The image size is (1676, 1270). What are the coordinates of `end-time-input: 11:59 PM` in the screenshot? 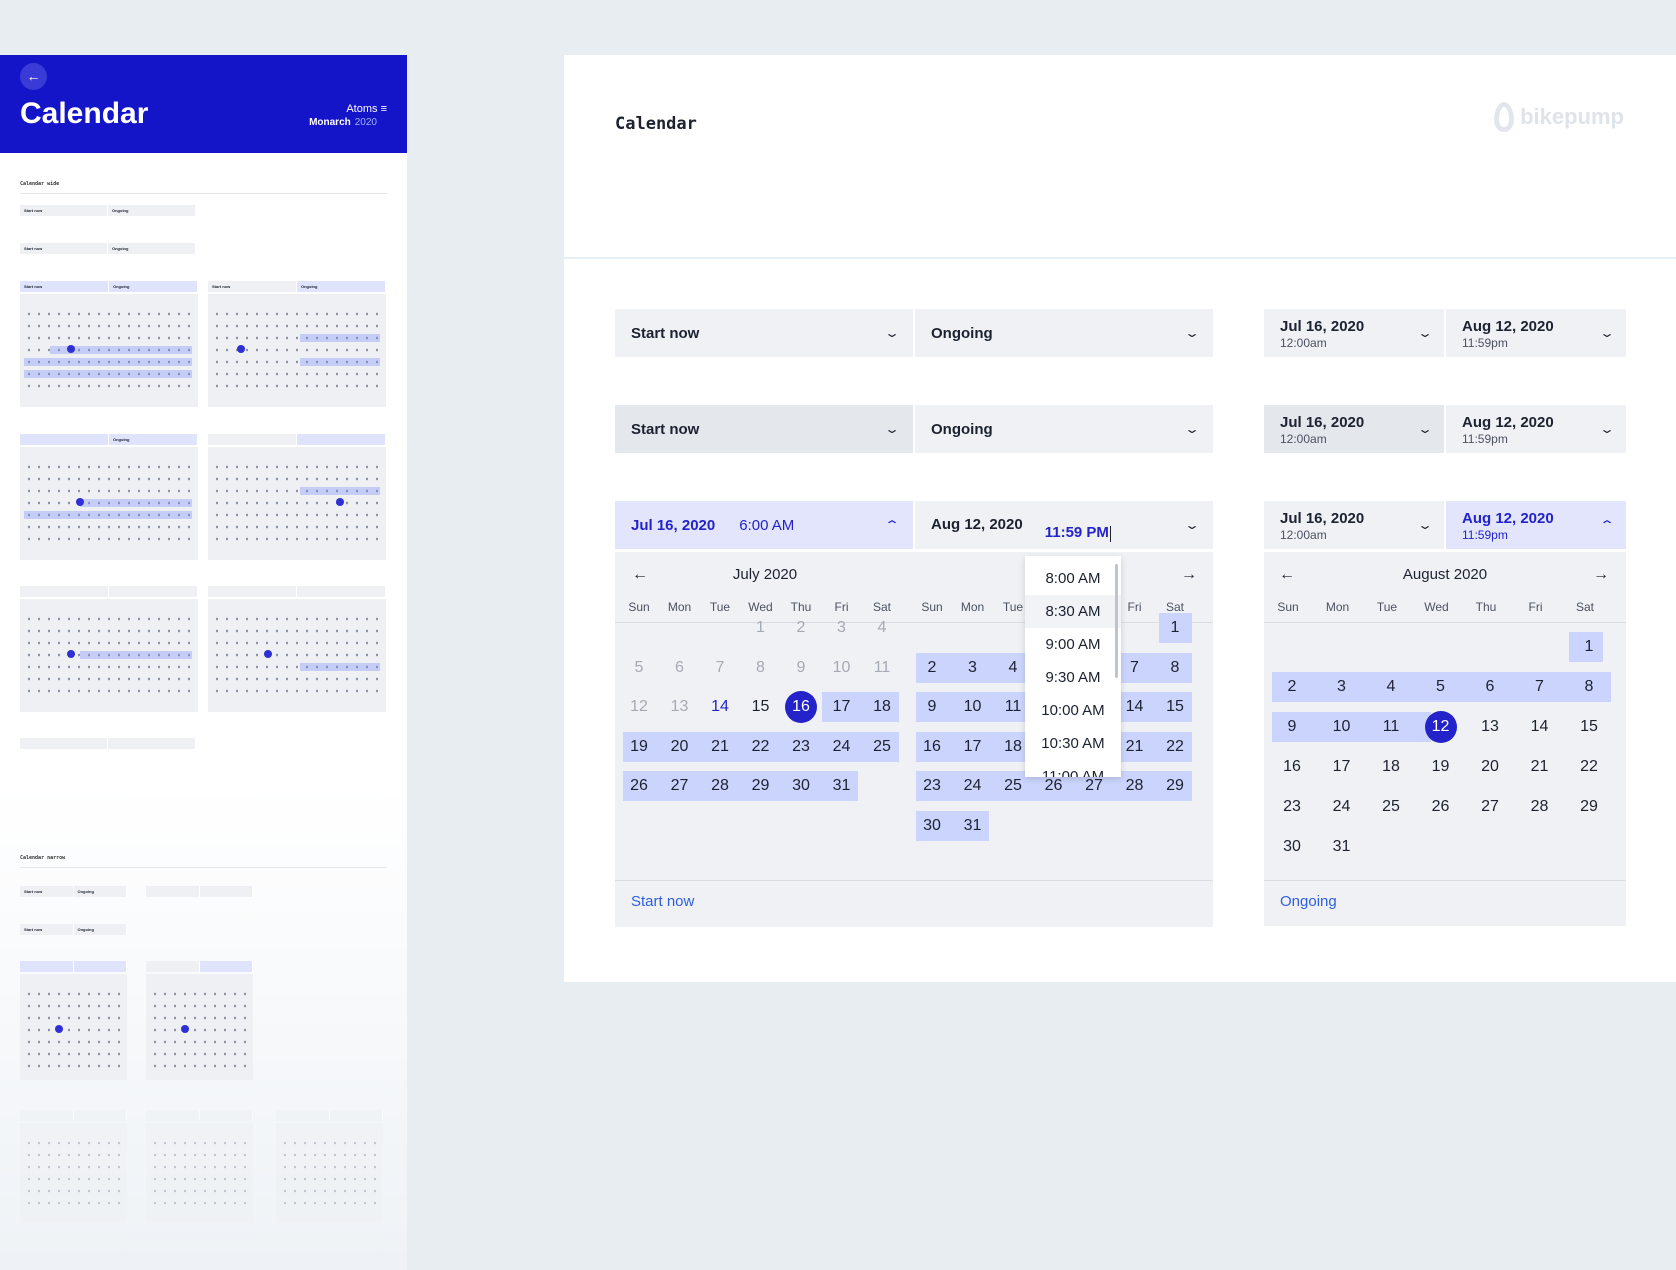 It's located at (1077, 541).